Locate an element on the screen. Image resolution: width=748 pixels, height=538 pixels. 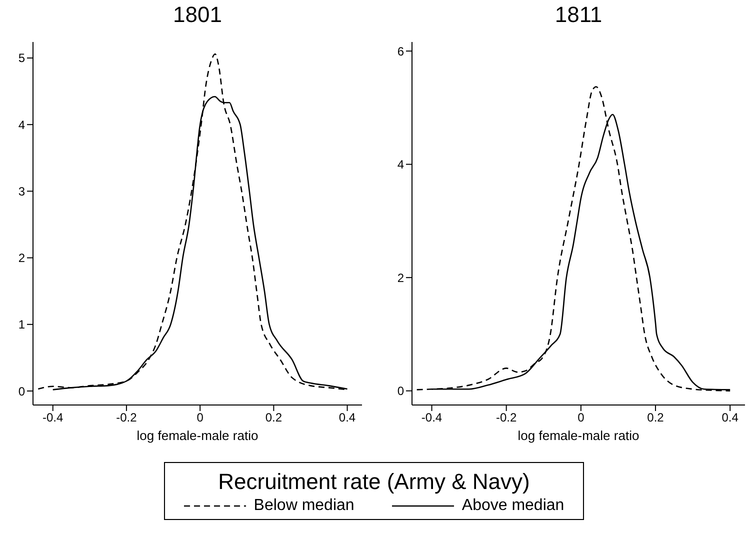
legend-label: Above median is located at coordinates (513, 506).